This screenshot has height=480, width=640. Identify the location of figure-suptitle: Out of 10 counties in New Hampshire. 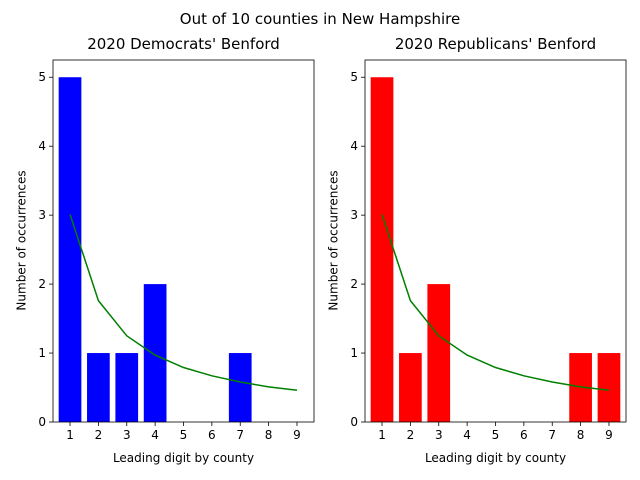
(320, 19).